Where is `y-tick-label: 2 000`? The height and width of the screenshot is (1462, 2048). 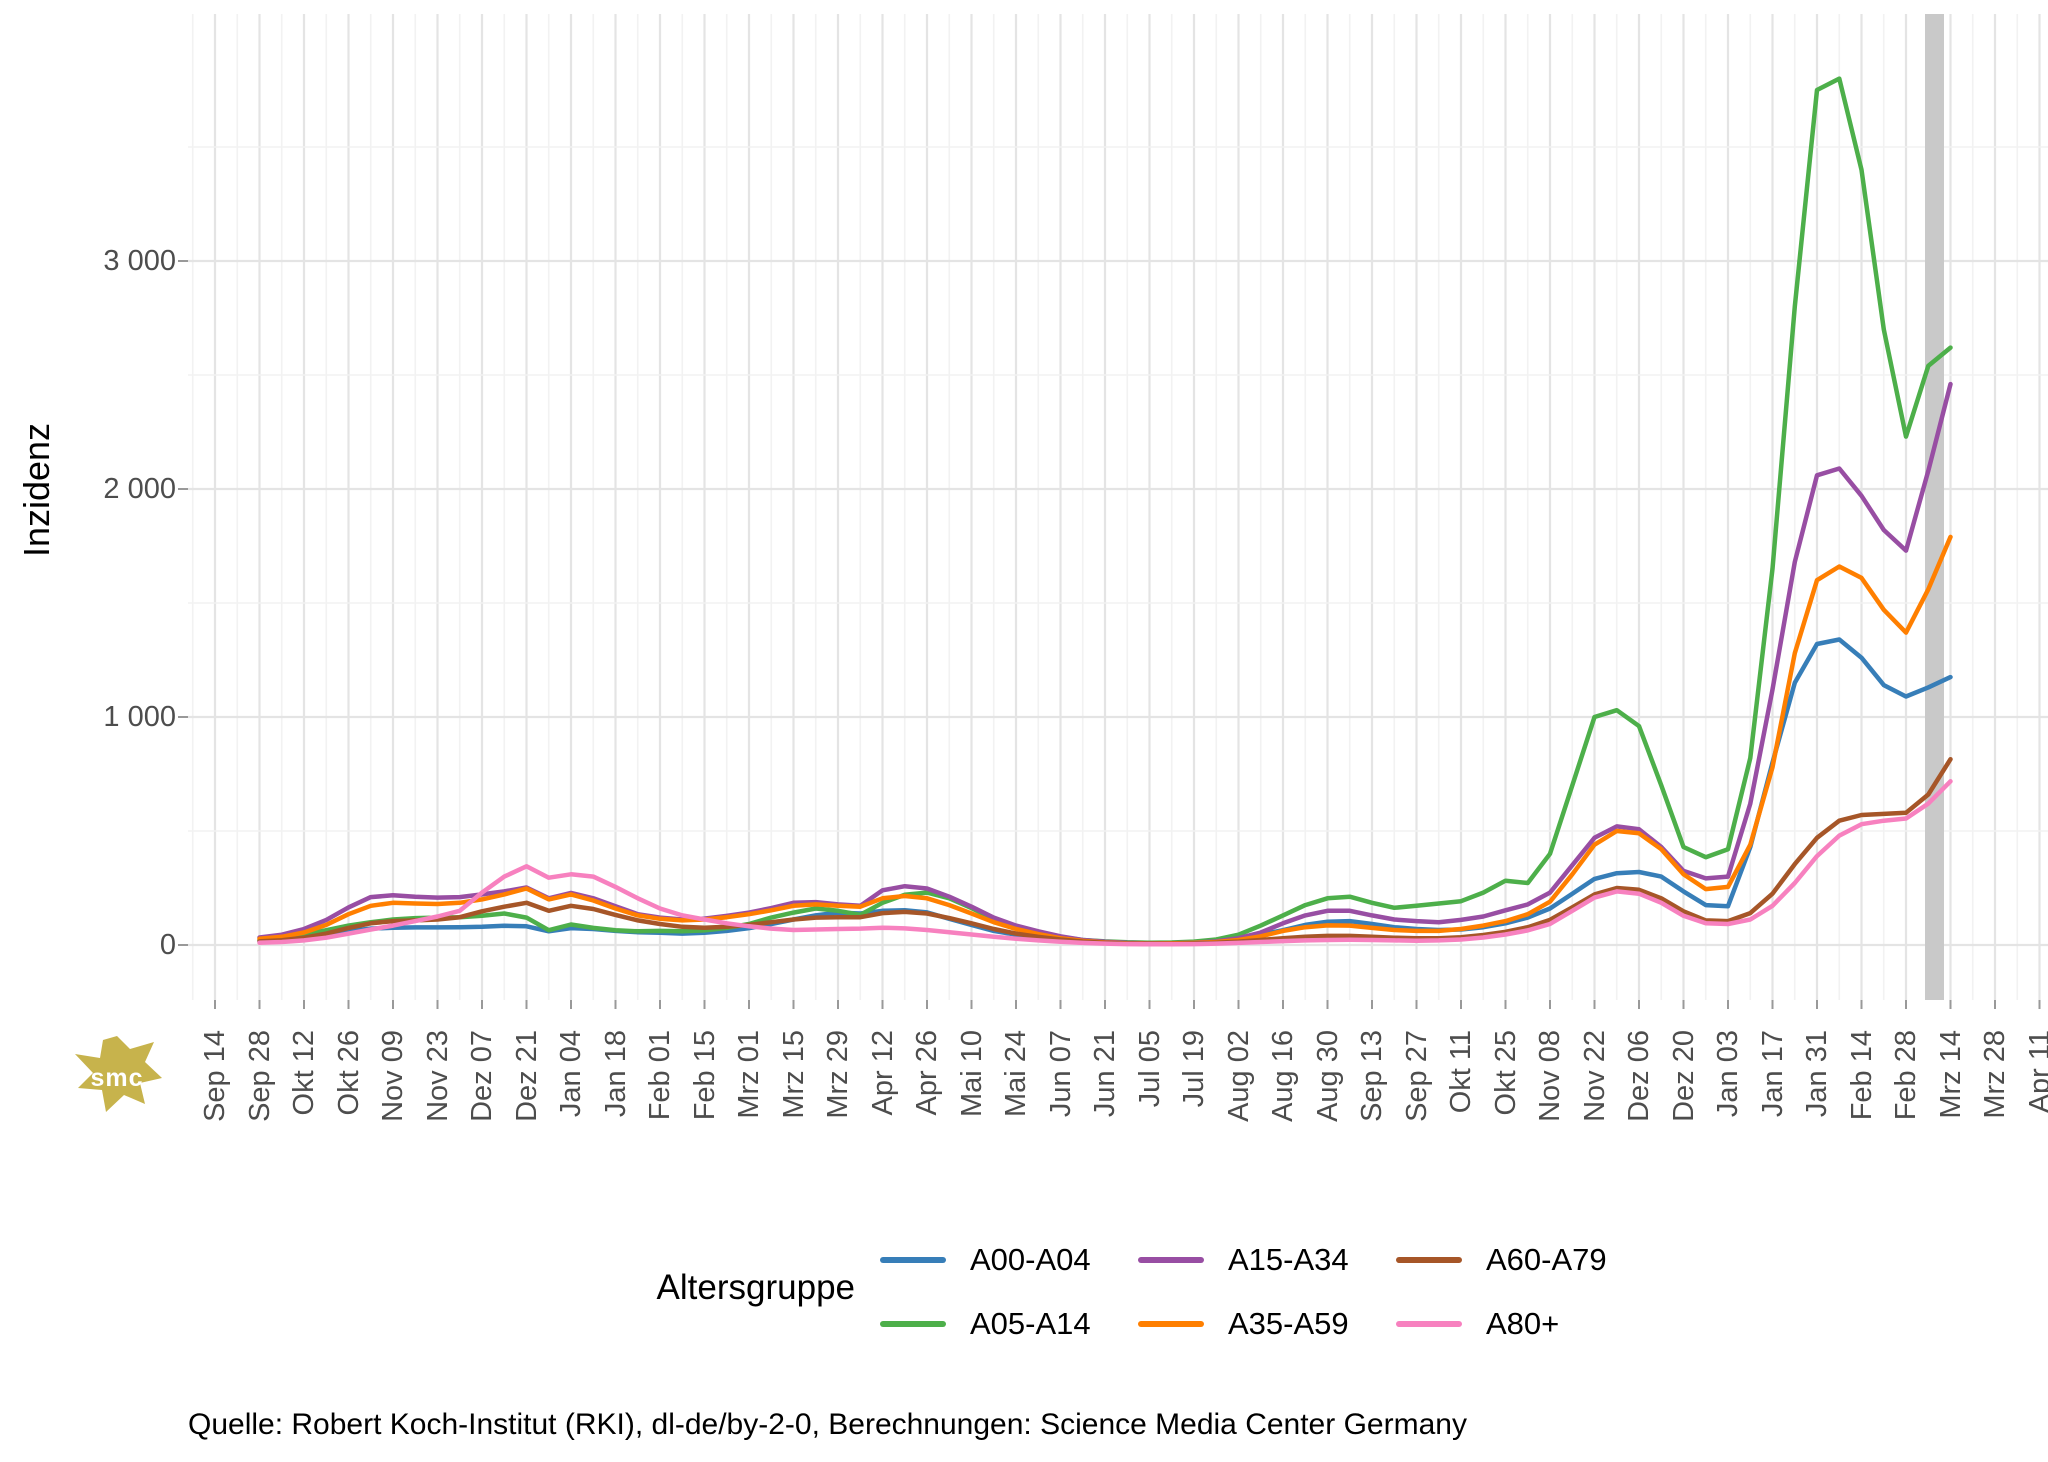 y-tick-label: 2 000 is located at coordinates (139, 489).